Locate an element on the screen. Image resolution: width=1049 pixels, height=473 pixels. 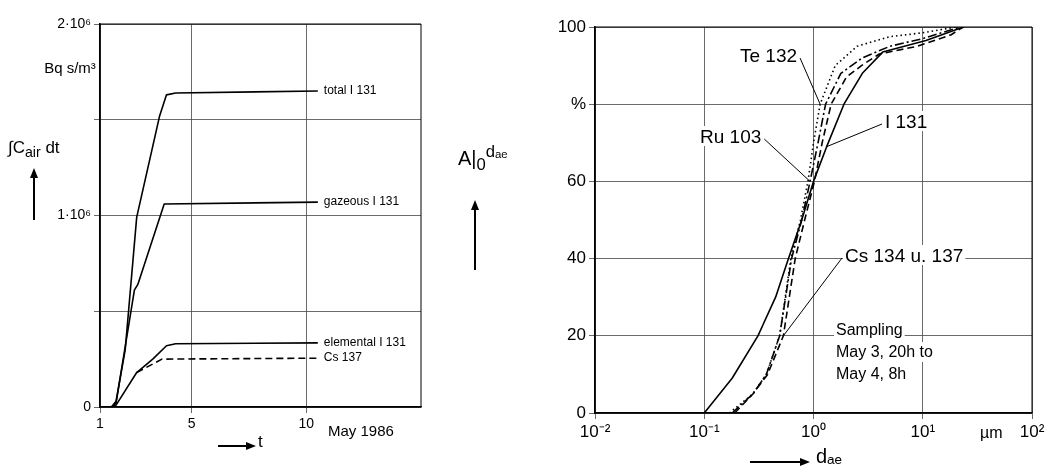
x-tick-label: 10² is located at coordinates (1032, 431).